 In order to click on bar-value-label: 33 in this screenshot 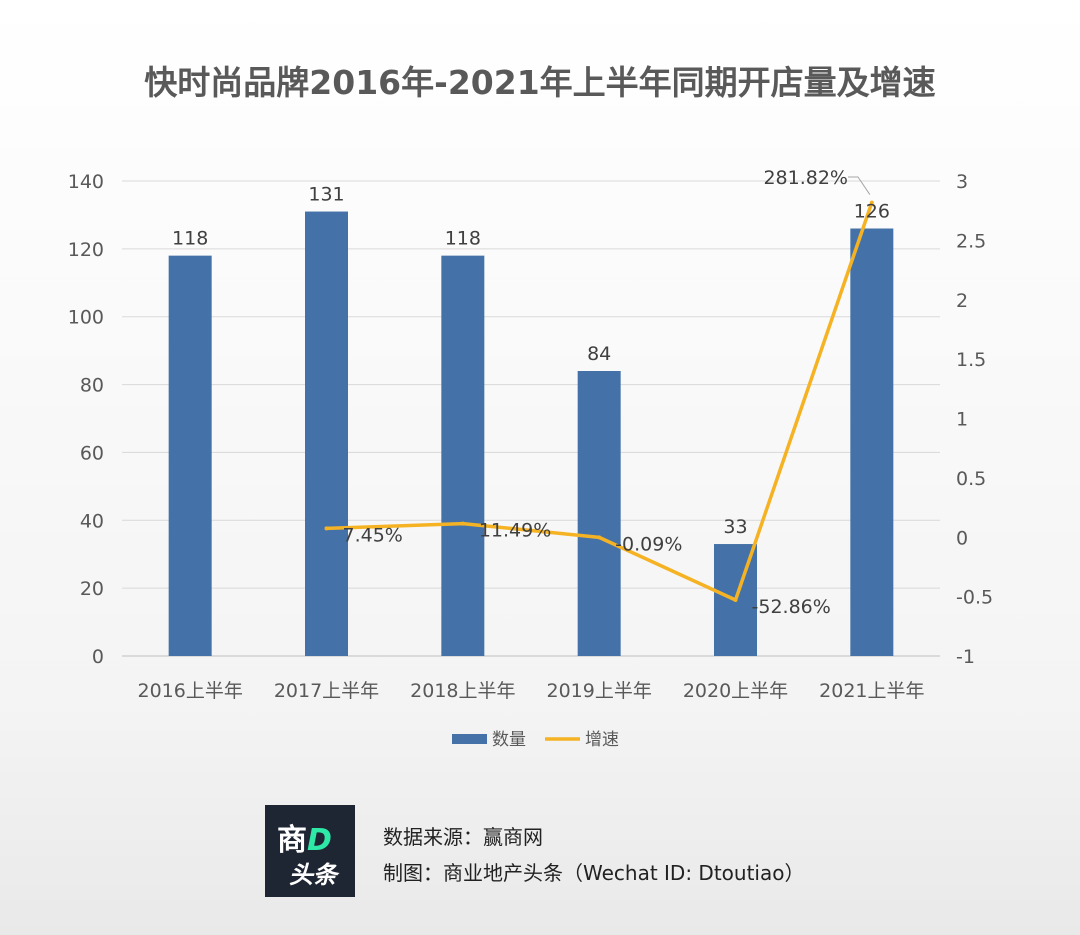, I will do `click(735, 527)`.